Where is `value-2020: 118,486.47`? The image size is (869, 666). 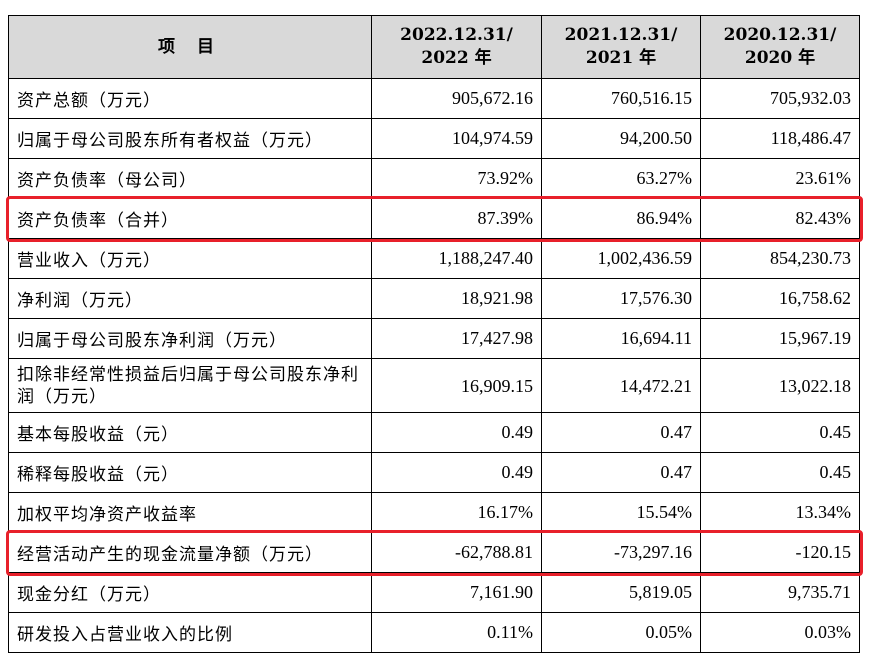 value-2020: 118,486.47 is located at coordinates (780, 138).